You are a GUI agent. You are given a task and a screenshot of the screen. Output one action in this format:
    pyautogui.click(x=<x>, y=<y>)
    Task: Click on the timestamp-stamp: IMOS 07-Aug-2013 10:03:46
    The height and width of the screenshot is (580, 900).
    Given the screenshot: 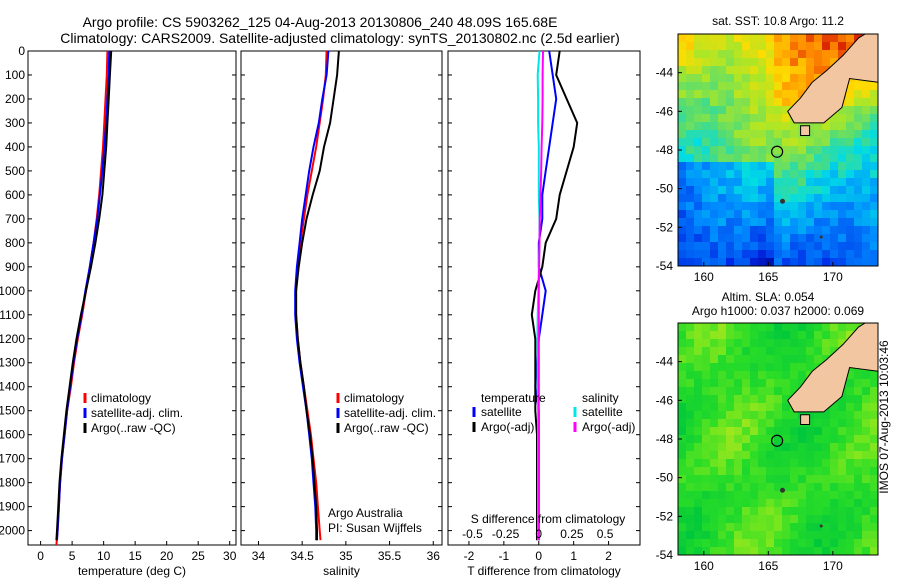 What is the action you would take?
    pyautogui.click(x=884, y=420)
    